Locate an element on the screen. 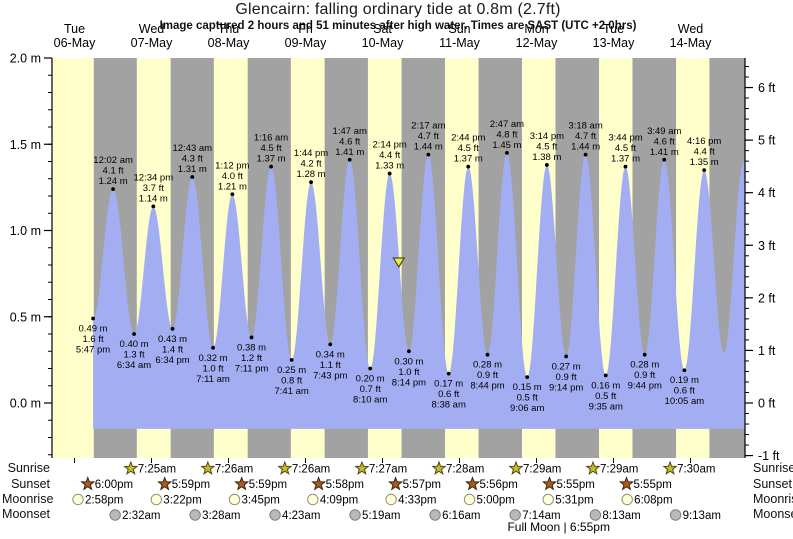 The image size is (793, 539). sunrise-time: 7:29am is located at coordinates (542, 470).